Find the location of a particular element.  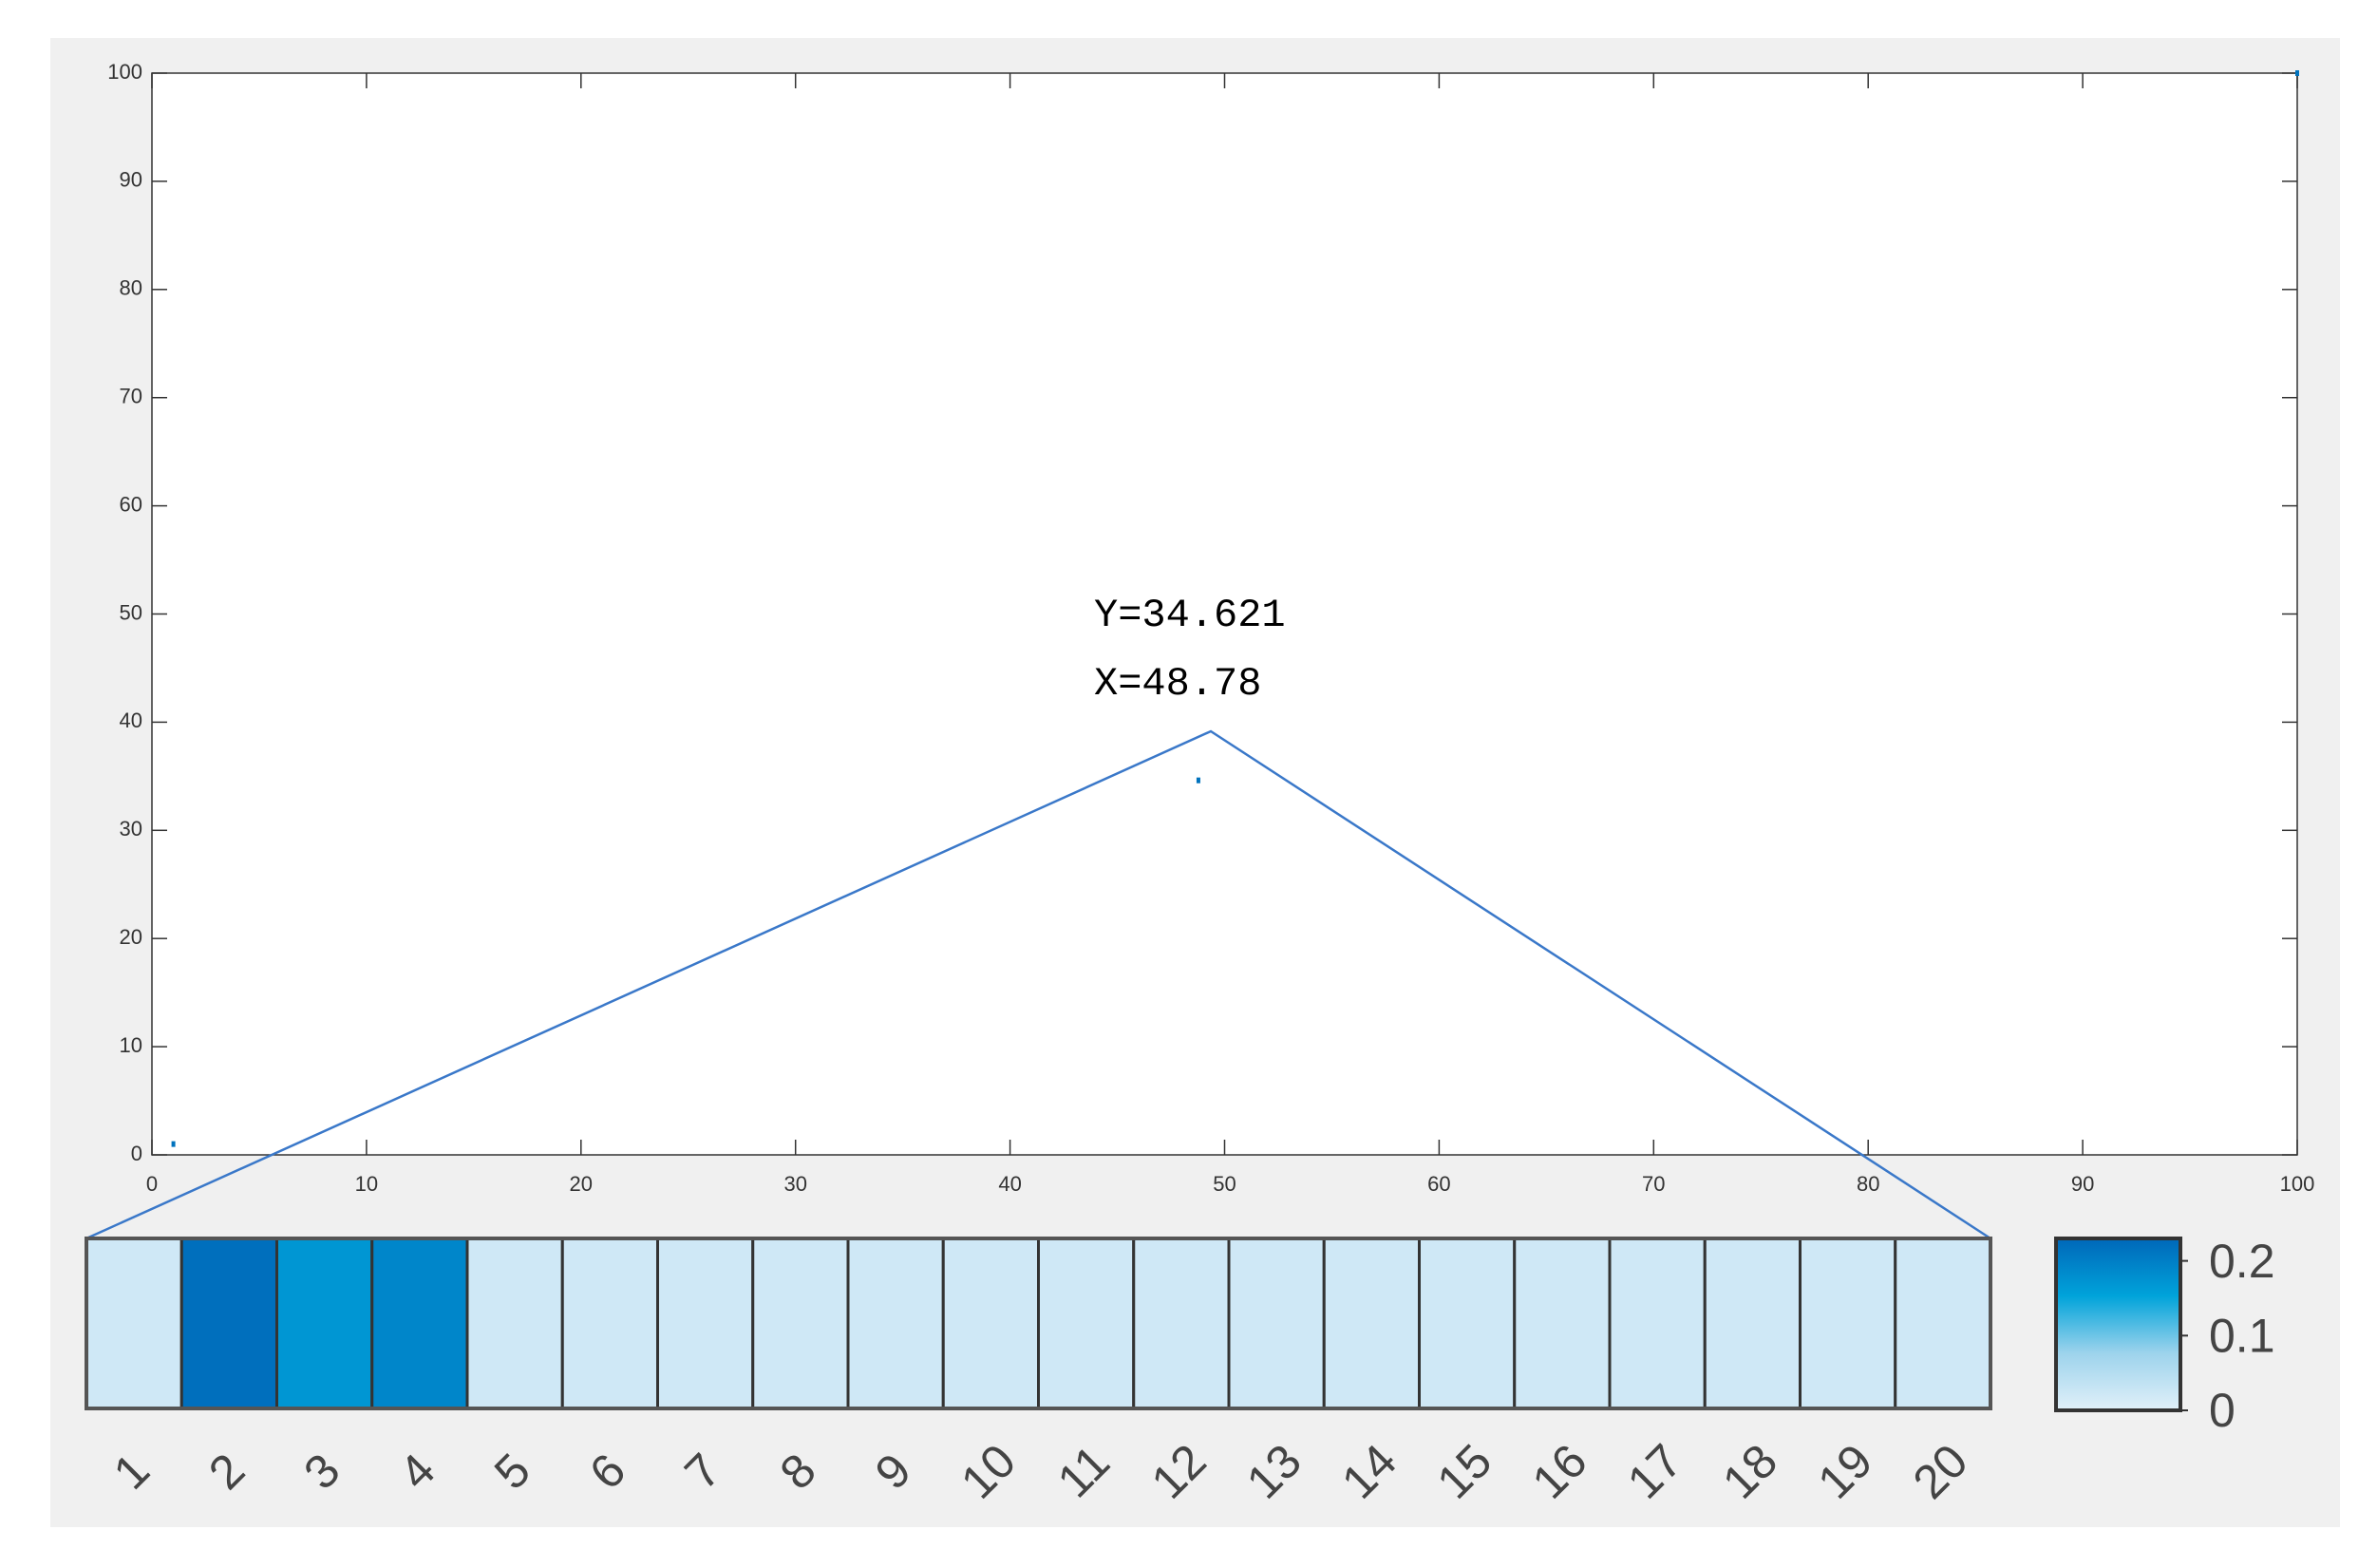

x-tick-label: 0 is located at coordinates (152, 1184).